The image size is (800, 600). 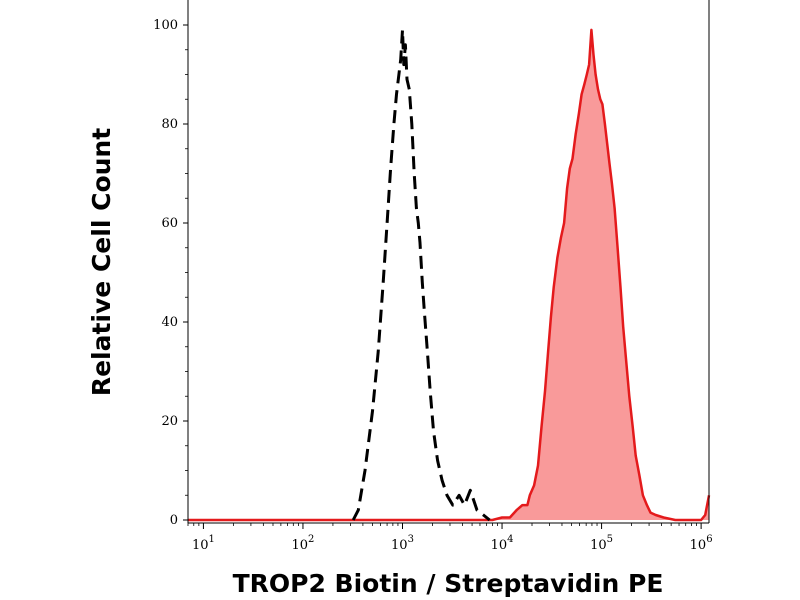 What do you see at coordinates (502, 543) in the screenshot?
I see `x-tick-label: 10⁴` at bounding box center [502, 543].